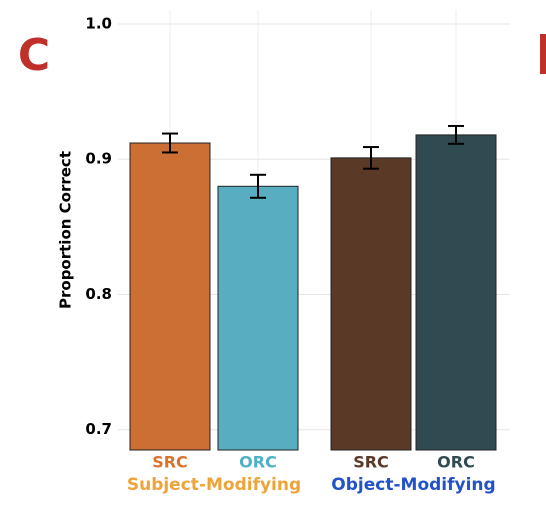 This screenshot has width=546, height=514. I want to click on group-label: Object-Modifying, so click(413, 485).